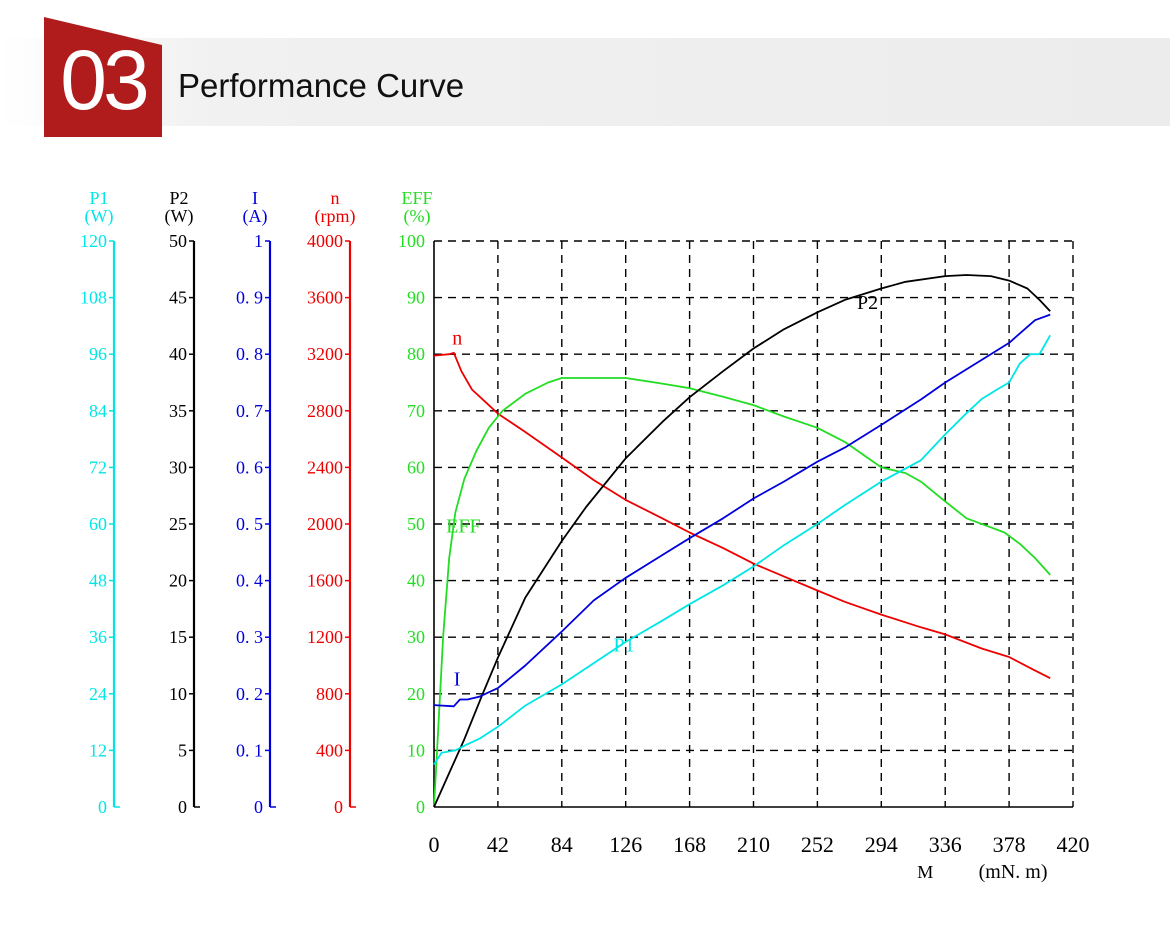 The image size is (1170, 937). I want to click on y-tick-label-n: 3600, so click(325, 298).